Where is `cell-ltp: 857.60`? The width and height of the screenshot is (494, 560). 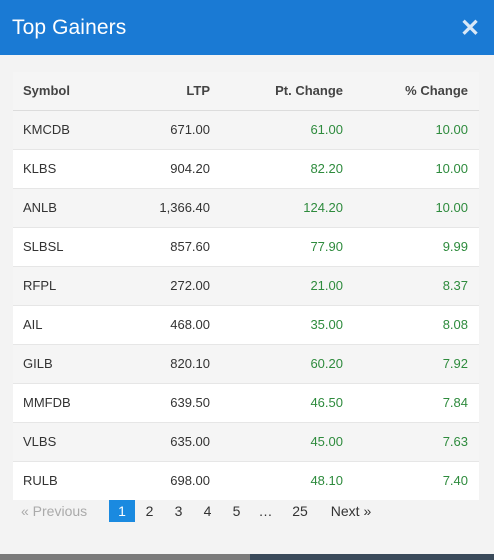 cell-ltp: 857.60 is located at coordinates (190, 246).